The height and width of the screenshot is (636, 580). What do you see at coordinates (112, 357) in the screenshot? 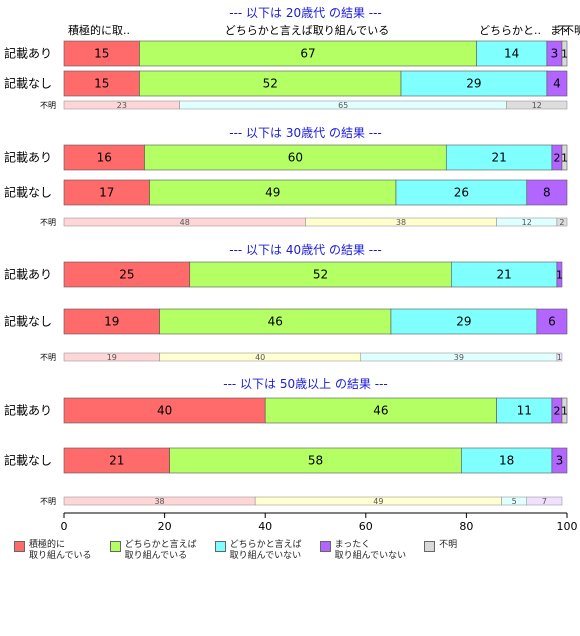
I see `unknown-bar-value-label: 19` at bounding box center [112, 357].